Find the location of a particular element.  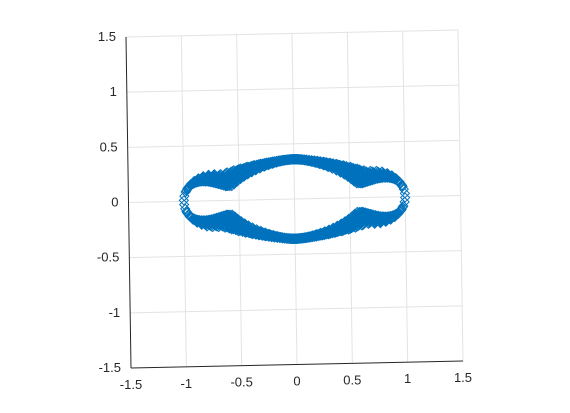

data-points is located at coordinates (294, 199).